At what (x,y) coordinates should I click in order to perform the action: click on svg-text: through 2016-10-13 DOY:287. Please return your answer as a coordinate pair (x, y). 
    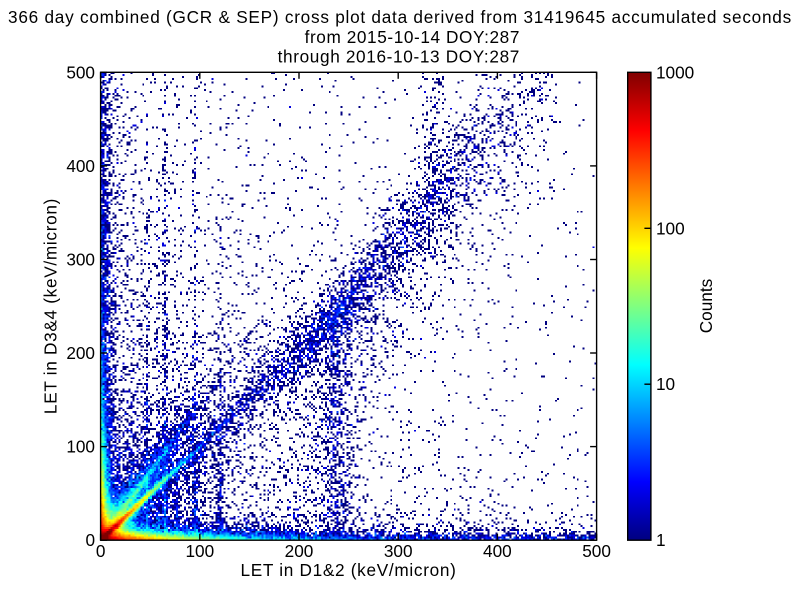
    Looking at the image, I should click on (399, 57).